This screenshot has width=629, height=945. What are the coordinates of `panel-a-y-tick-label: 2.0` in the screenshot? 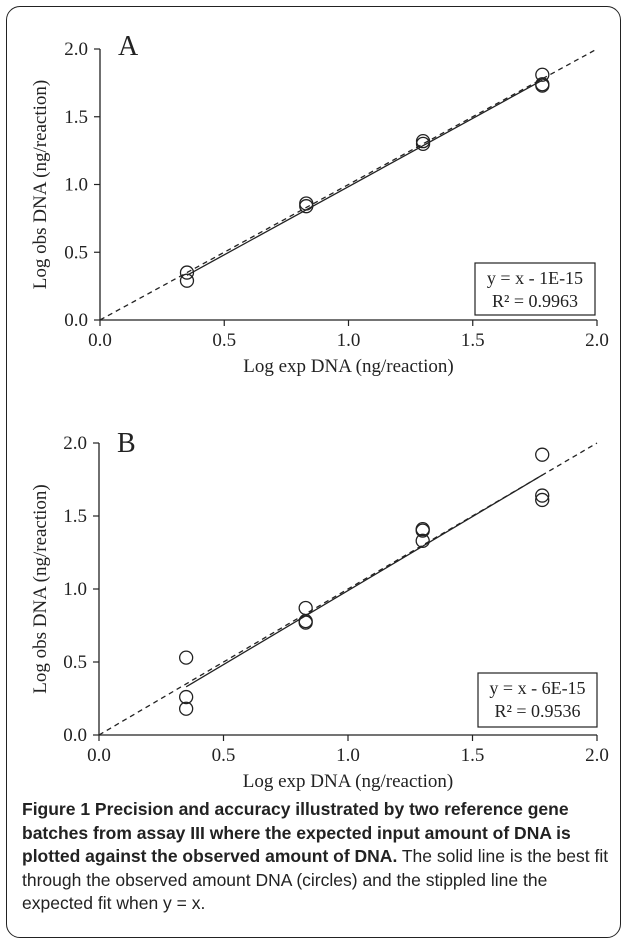 It's located at (76, 49).